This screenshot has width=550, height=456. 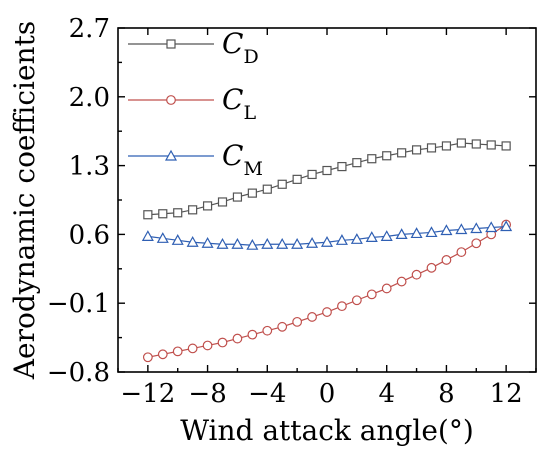 I want to click on series-line, so click(x=327, y=179).